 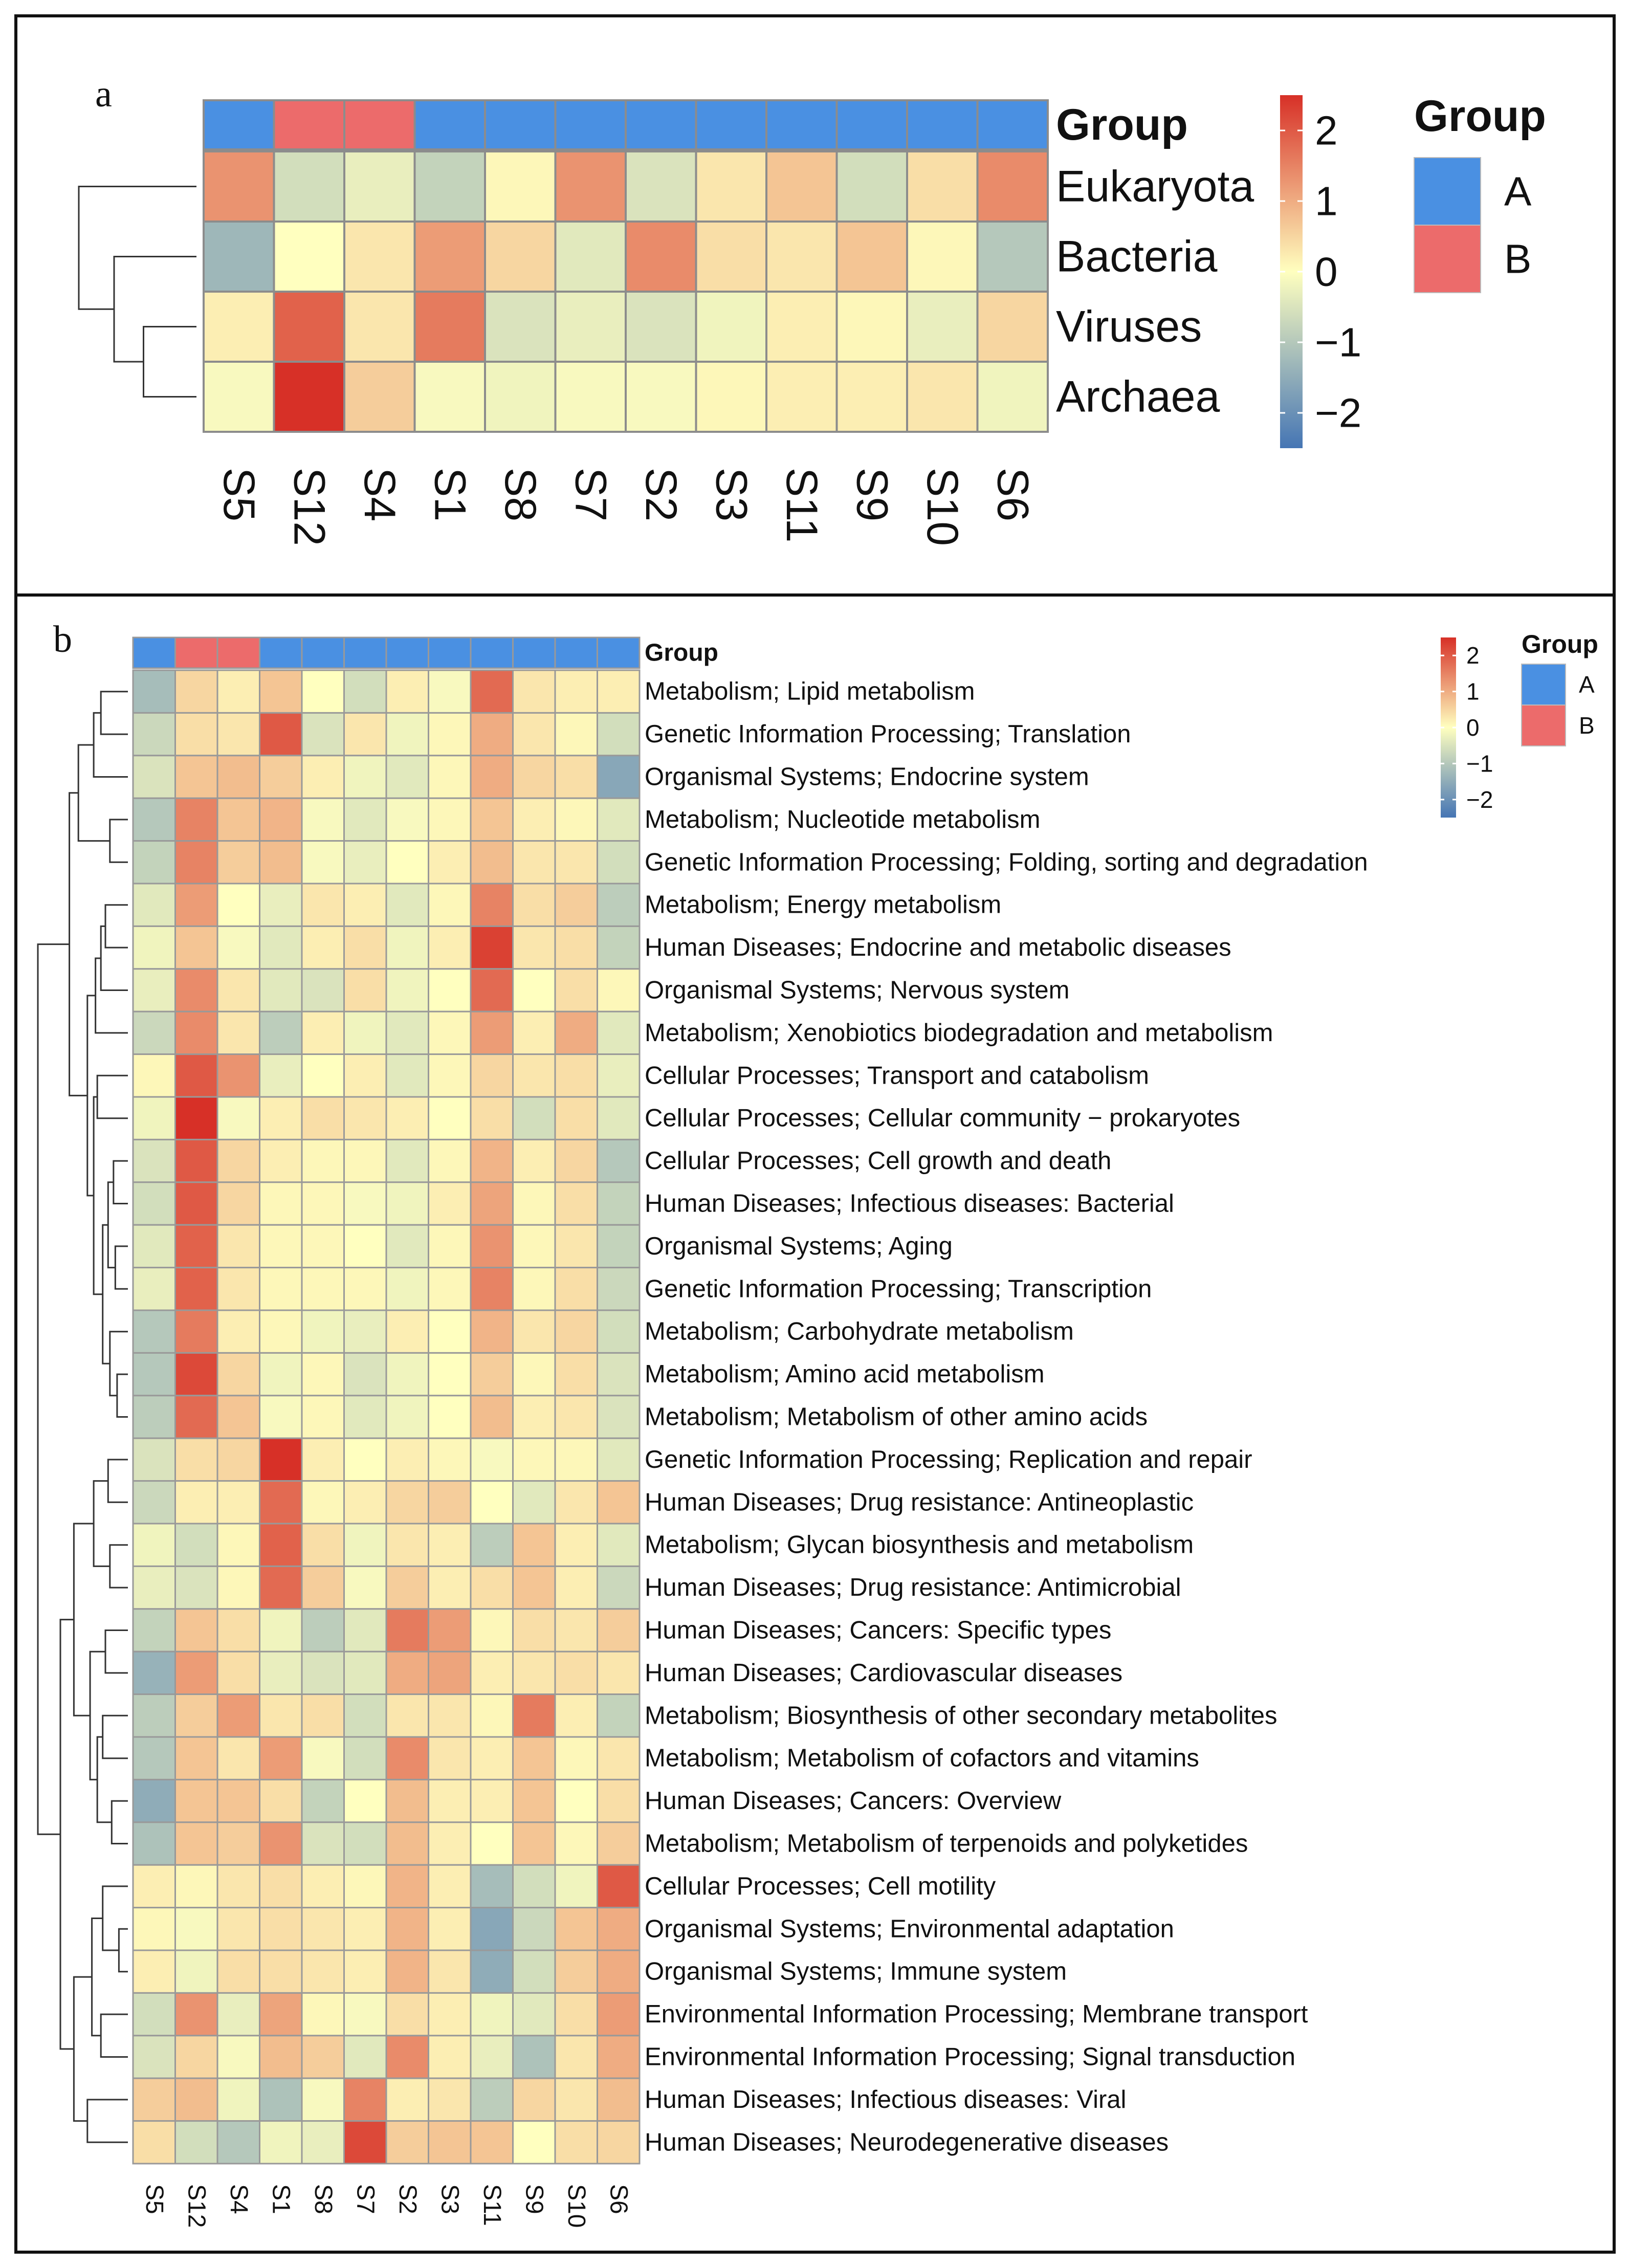 I want to click on column-label: S5, so click(x=238, y=494).